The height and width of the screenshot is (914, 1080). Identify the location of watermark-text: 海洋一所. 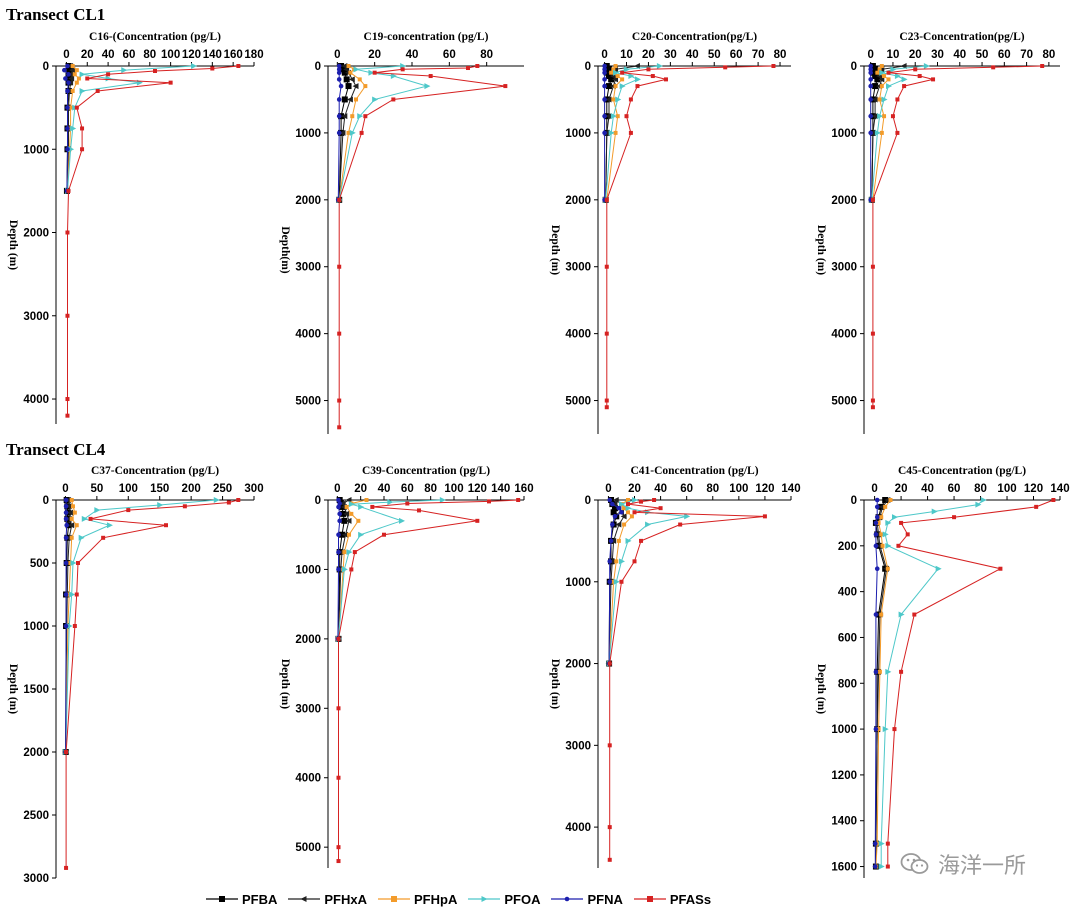
(982, 866).